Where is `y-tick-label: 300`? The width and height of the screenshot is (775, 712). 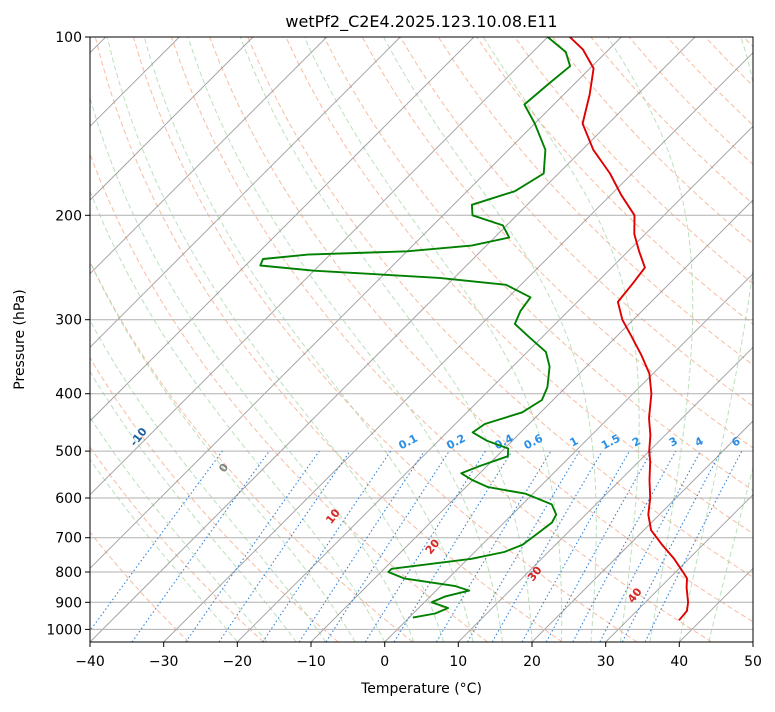 y-tick-label: 300 is located at coordinates (68, 321).